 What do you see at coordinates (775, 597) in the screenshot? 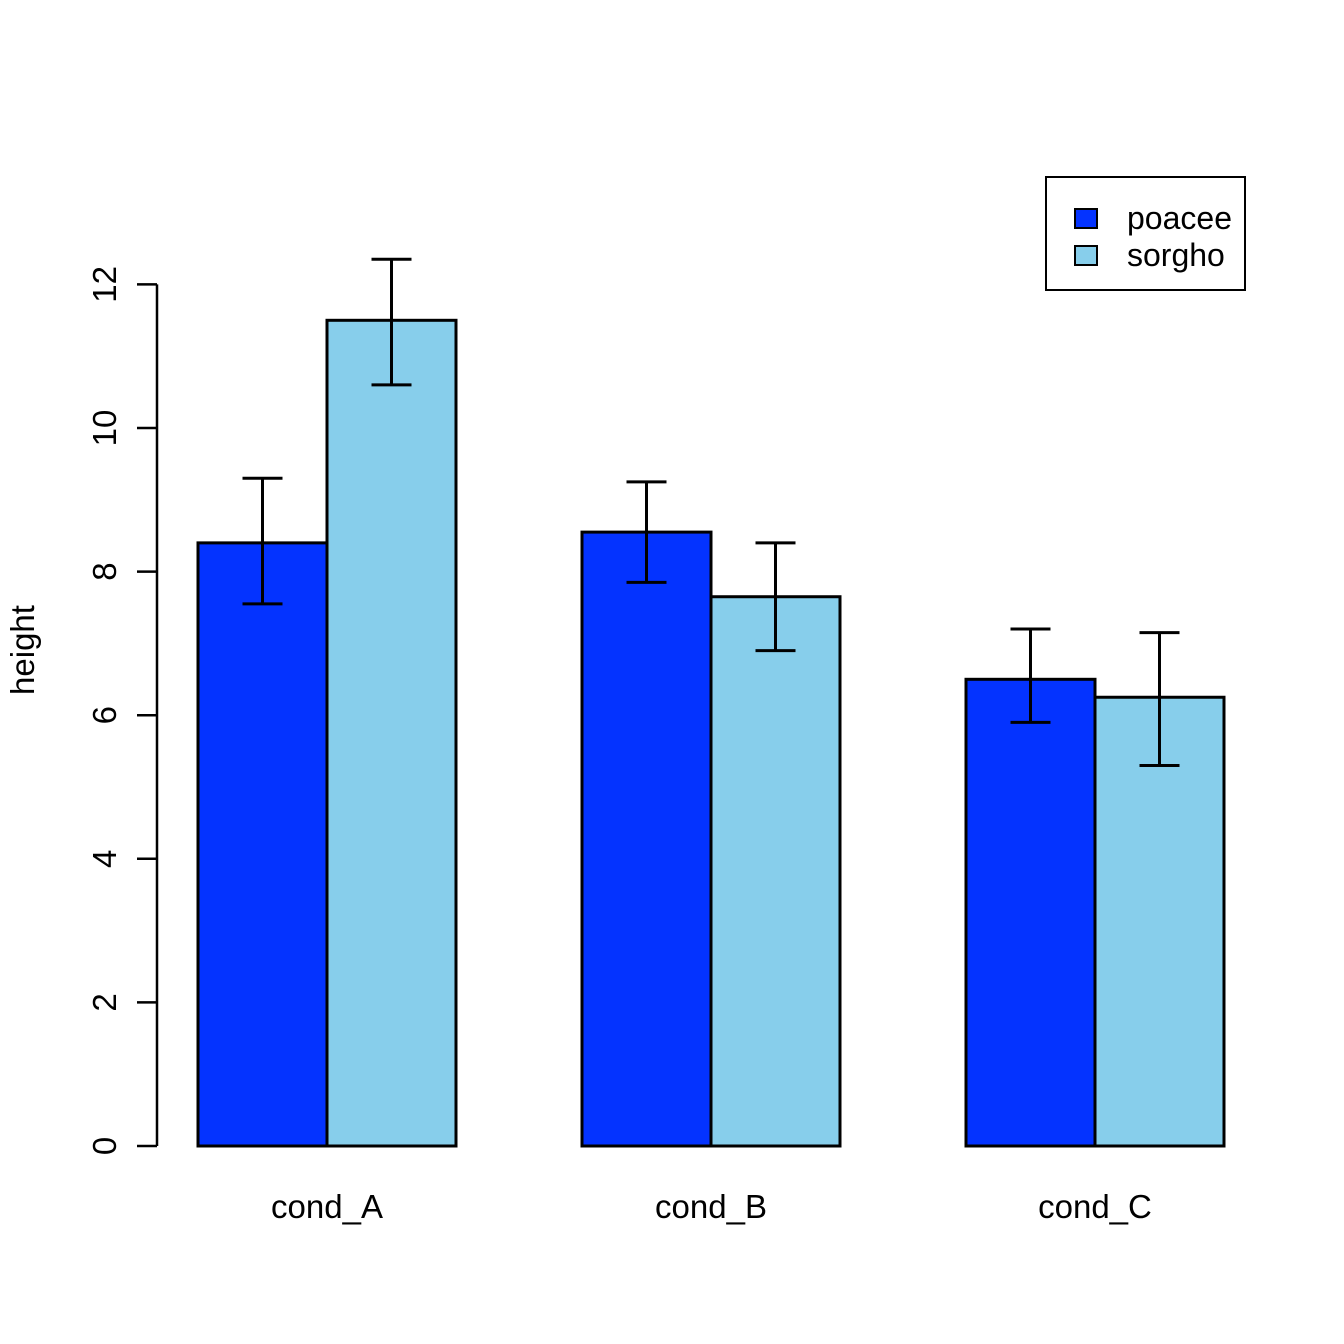
I see `error-bar-sorgho-cond_B` at bounding box center [775, 597].